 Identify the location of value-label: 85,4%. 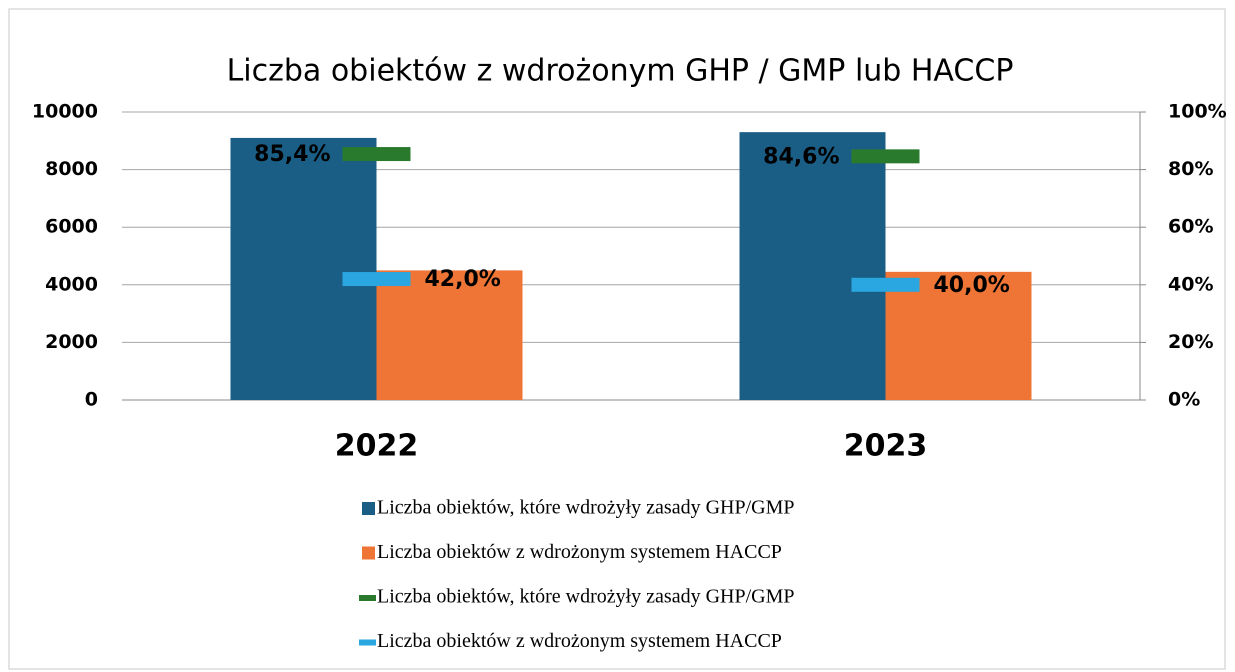
(292, 154).